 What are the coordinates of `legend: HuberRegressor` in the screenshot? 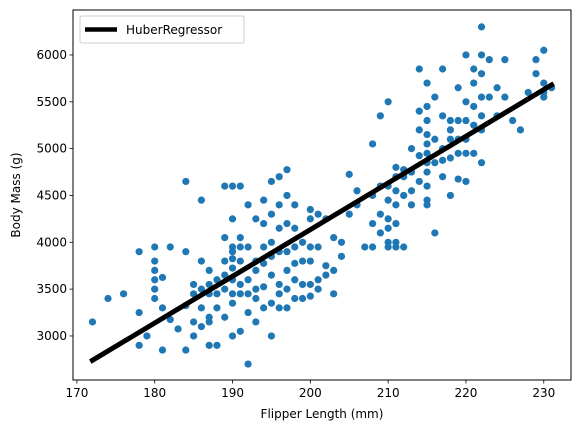 It's located at (162, 29).